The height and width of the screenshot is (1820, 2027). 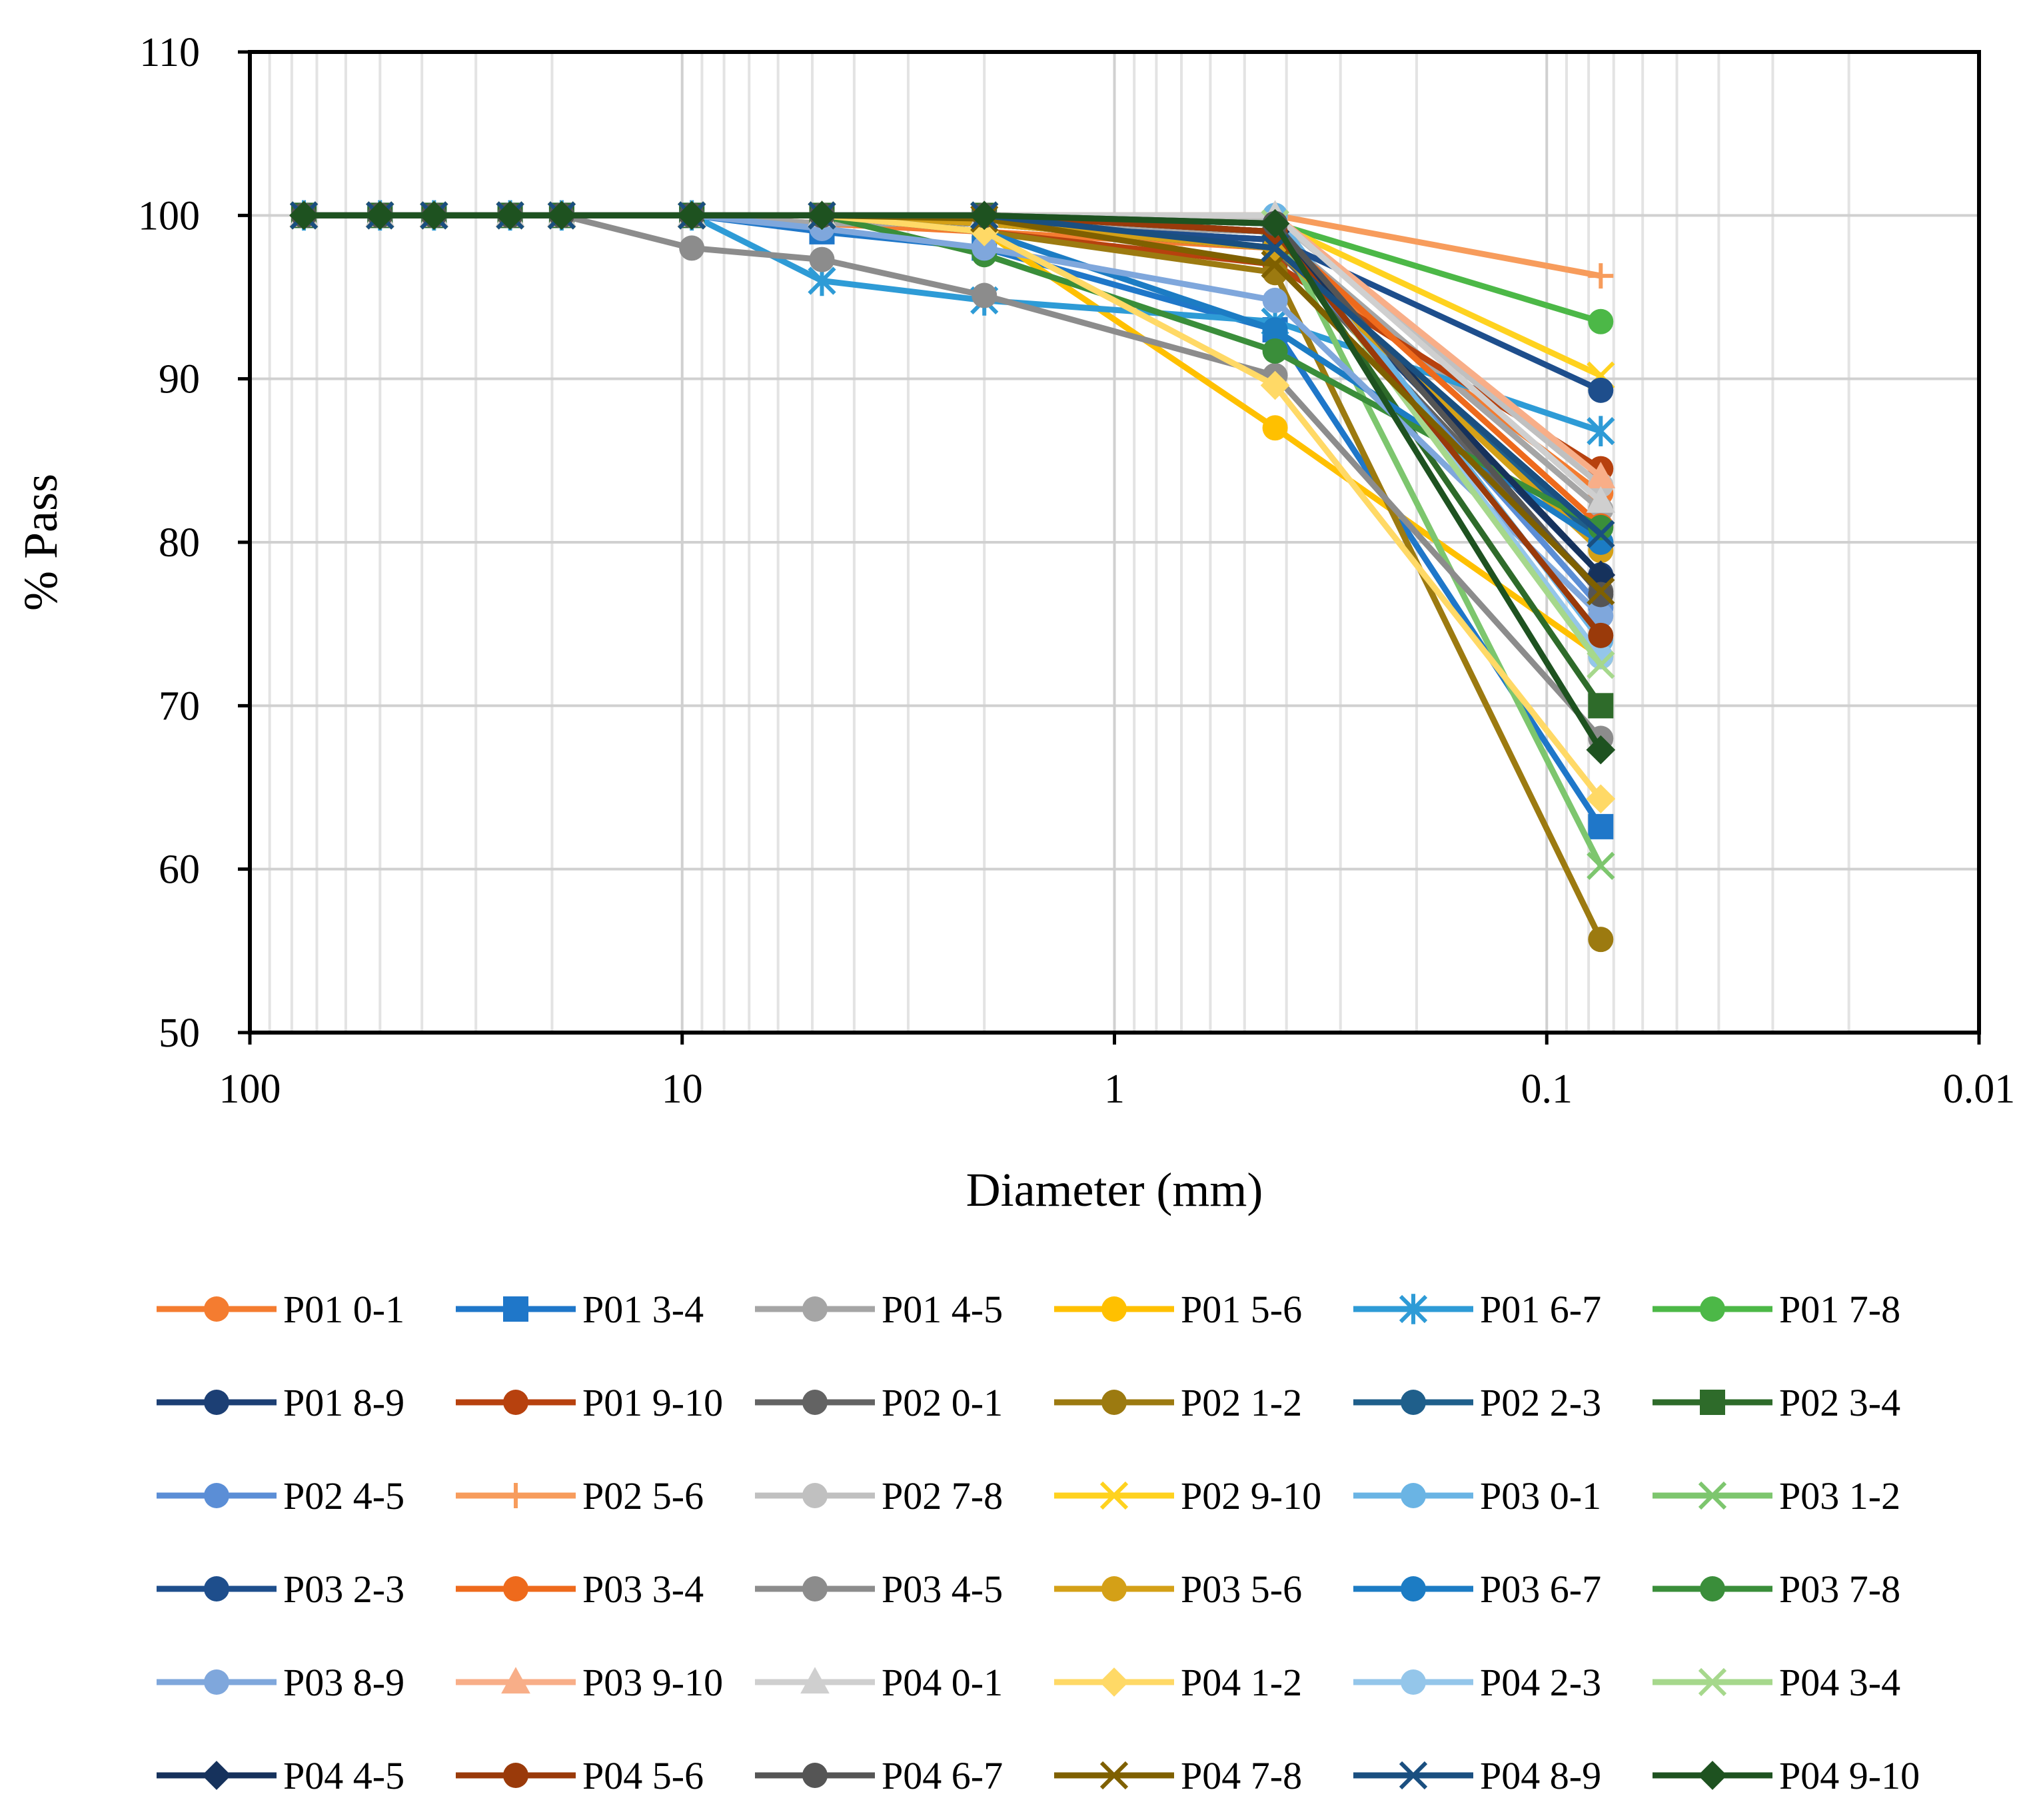 I want to click on legend-item: P04 2-3, so click(x=1477, y=1682).